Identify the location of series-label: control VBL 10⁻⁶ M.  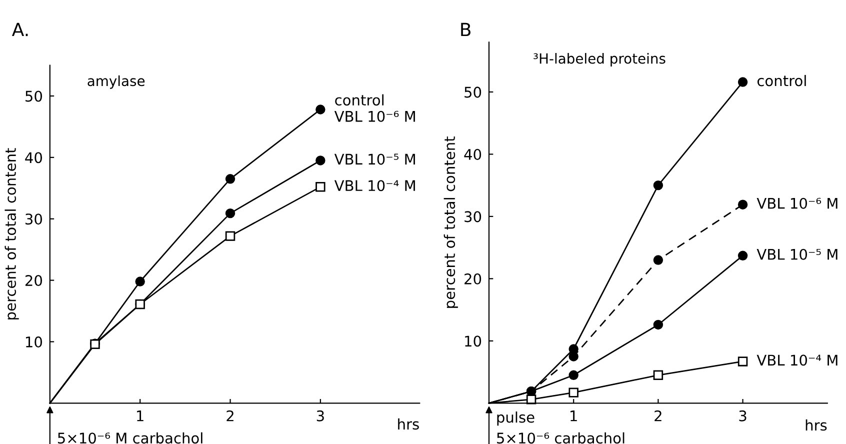
(374, 108).